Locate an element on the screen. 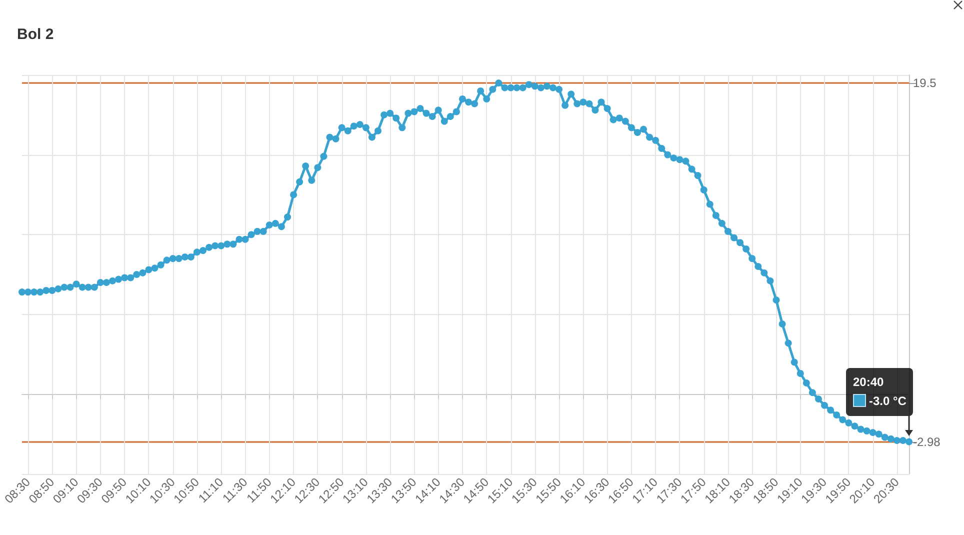 This screenshot has height=535, width=964. tooltip: 20:40 -3.0 °C is located at coordinates (880, 392).